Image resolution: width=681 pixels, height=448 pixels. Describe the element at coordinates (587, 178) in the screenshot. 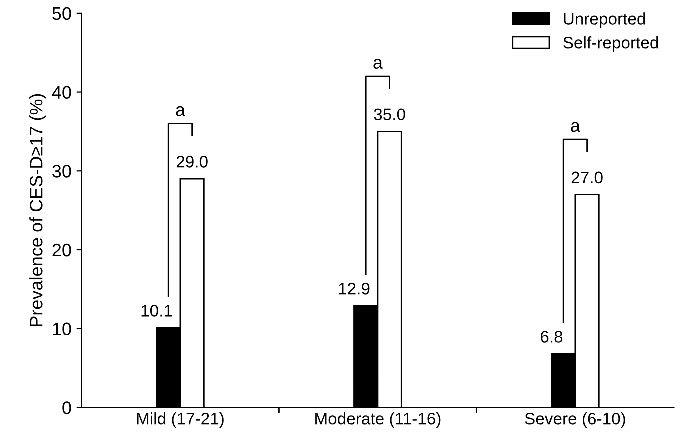

I see `data-label: 27.0` at that location.